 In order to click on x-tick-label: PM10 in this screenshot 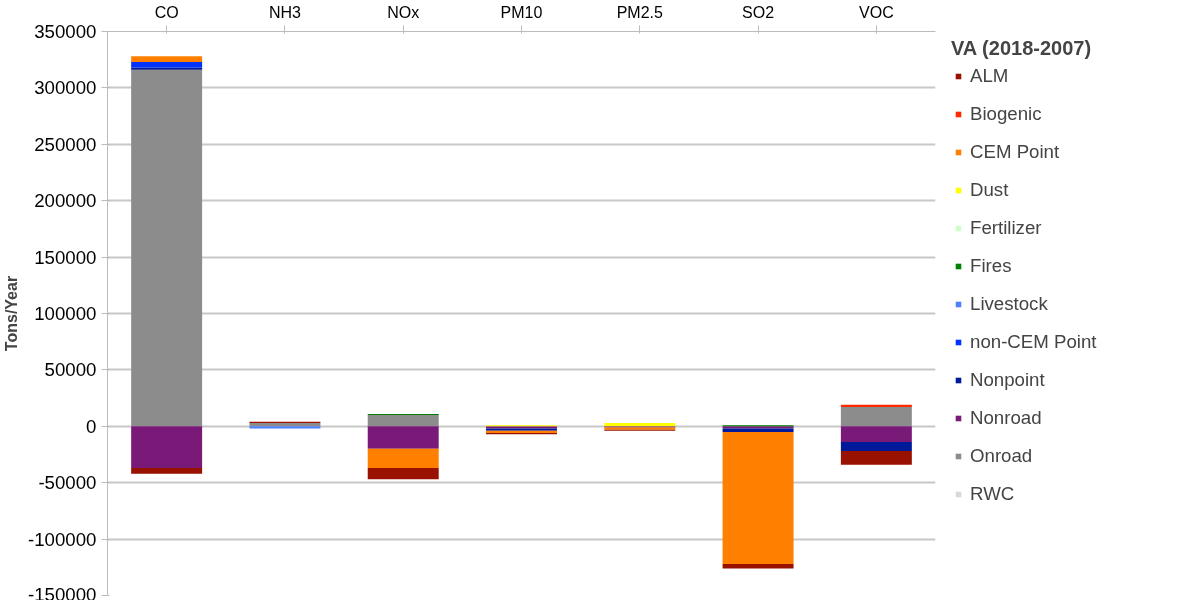, I will do `click(521, 12)`.